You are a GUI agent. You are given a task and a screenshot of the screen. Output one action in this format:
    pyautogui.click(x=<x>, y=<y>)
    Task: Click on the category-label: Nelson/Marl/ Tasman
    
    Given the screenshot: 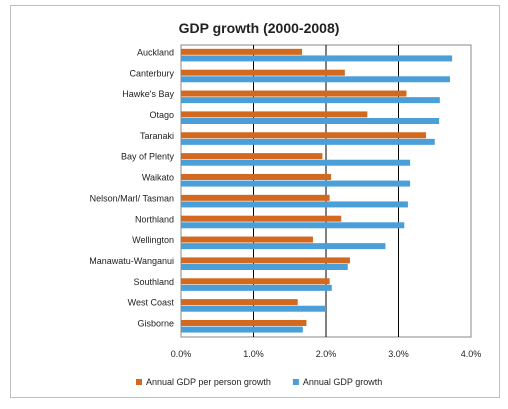 What is the action you would take?
    pyautogui.click(x=132, y=198)
    